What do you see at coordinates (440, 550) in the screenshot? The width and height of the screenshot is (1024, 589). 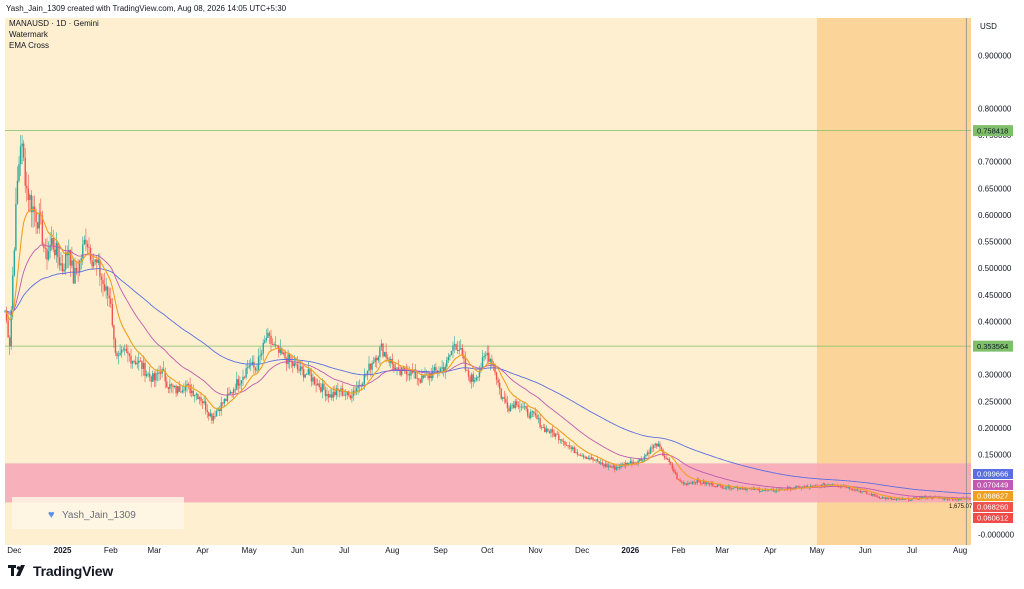 I see `time-tick-label: Sep` at bounding box center [440, 550].